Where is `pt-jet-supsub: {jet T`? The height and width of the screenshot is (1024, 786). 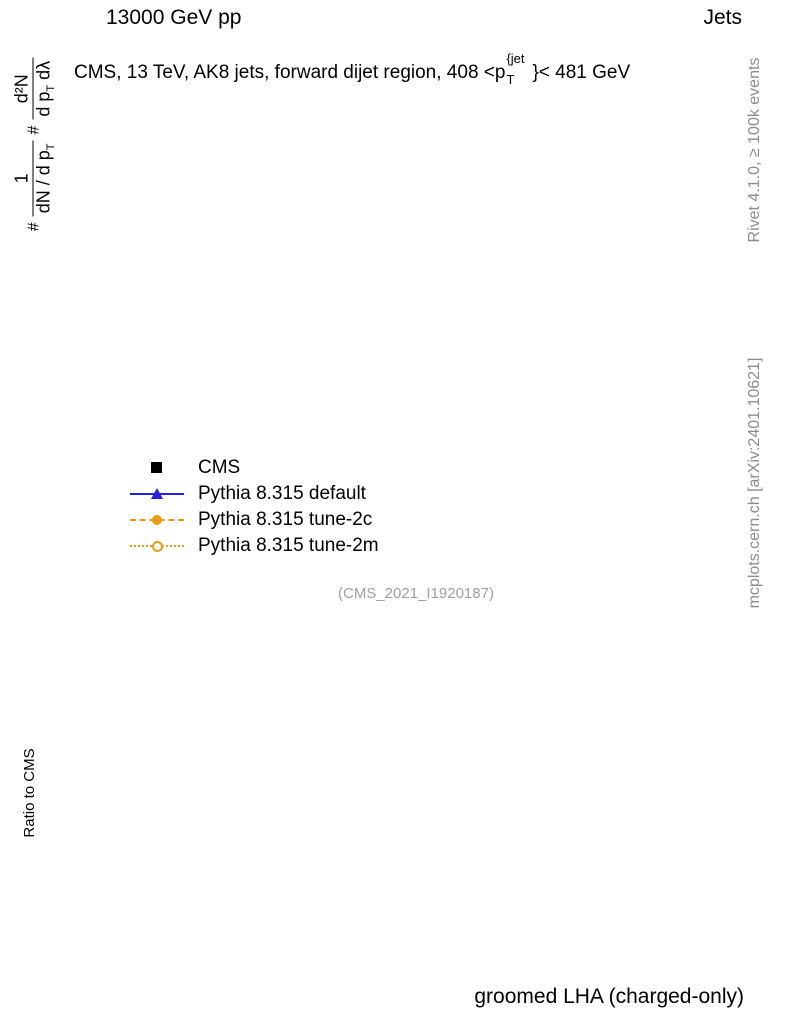
pt-jet-supsub: {jet T is located at coordinates (518, 69).